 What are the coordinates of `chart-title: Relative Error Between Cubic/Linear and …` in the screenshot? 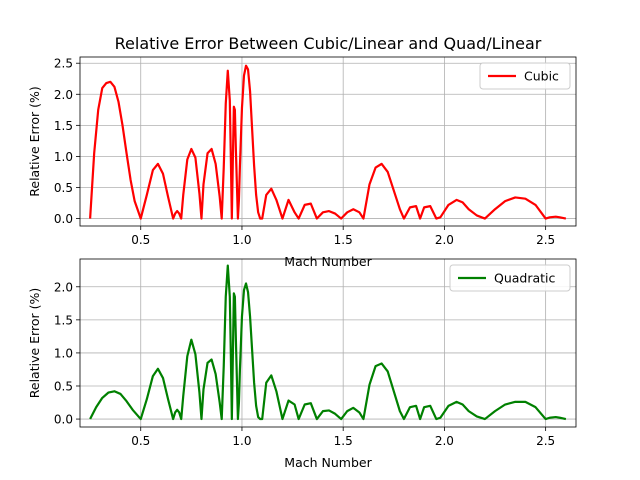 It's located at (328, 43).